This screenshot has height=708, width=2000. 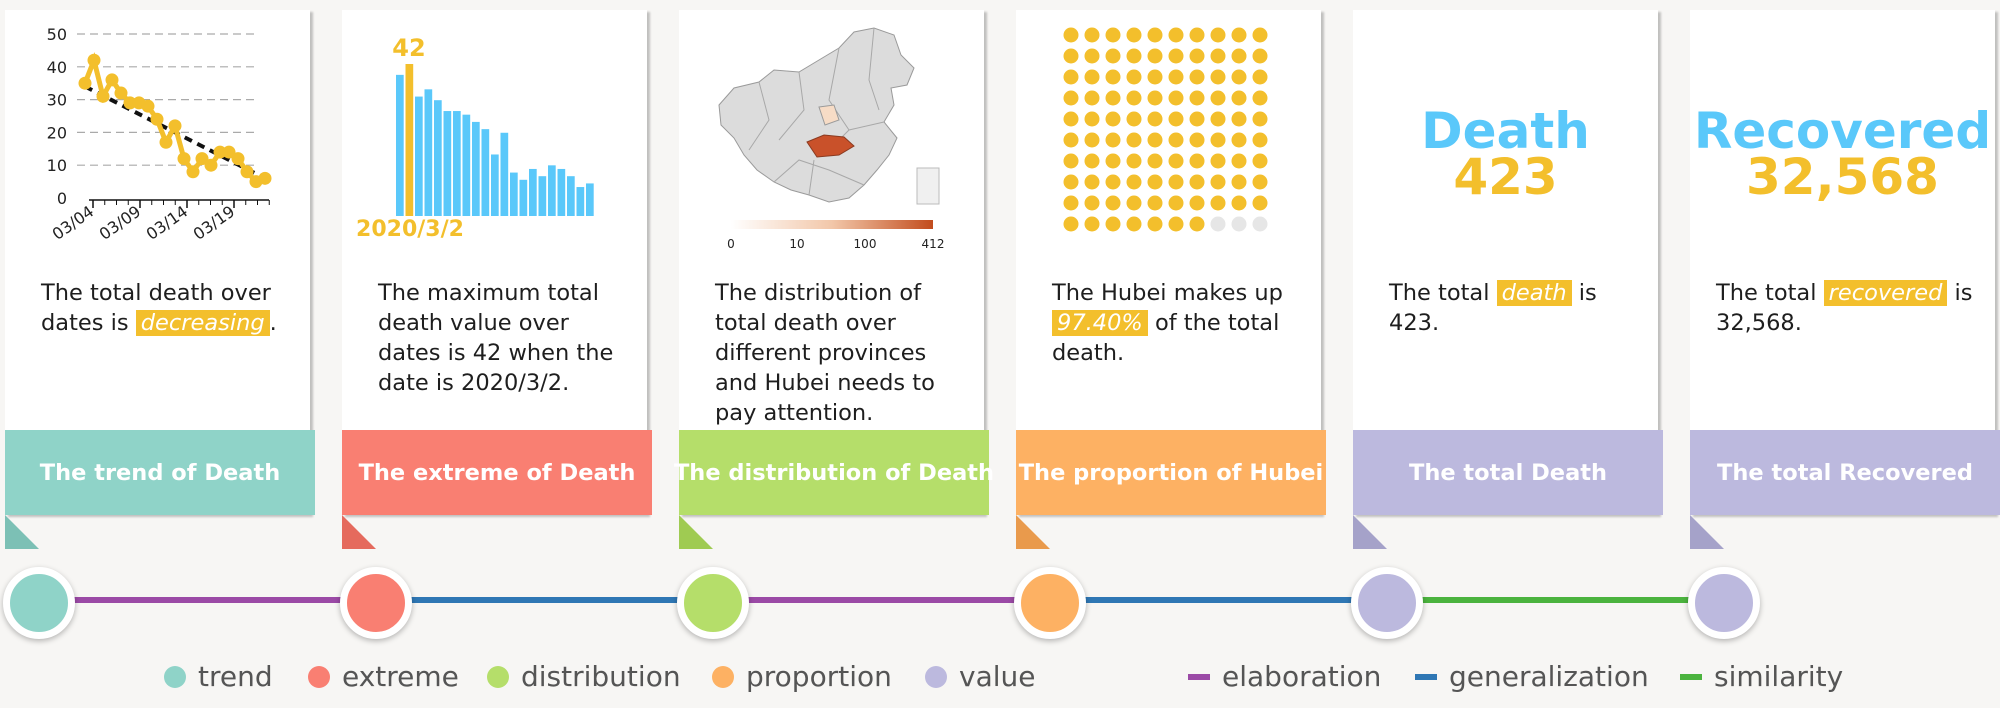 I want to click on legend-elaboration-line, so click(x=1199, y=676).